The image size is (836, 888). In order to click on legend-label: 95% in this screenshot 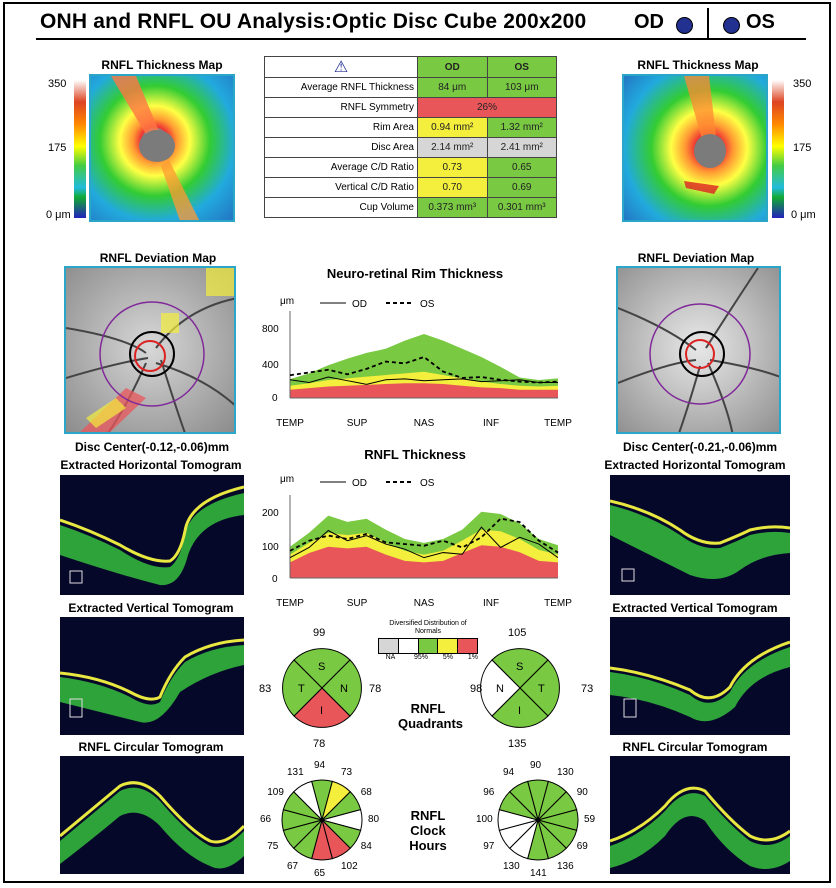, I will do `click(420, 657)`.